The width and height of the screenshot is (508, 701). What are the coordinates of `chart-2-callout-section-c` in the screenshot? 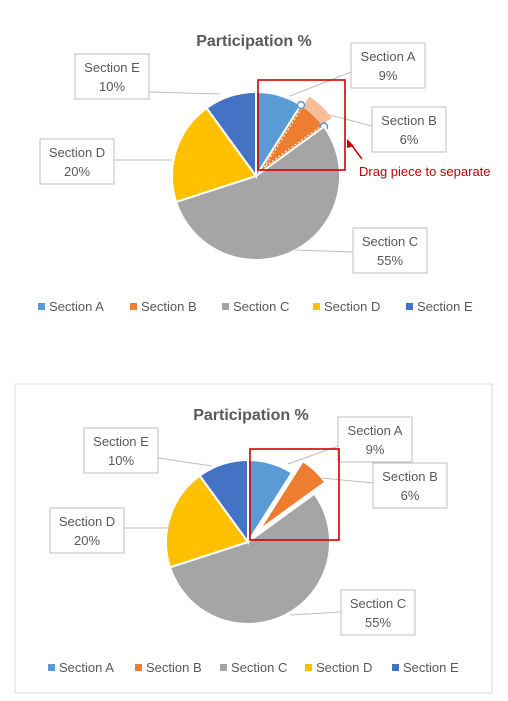 It's located at (378, 612).